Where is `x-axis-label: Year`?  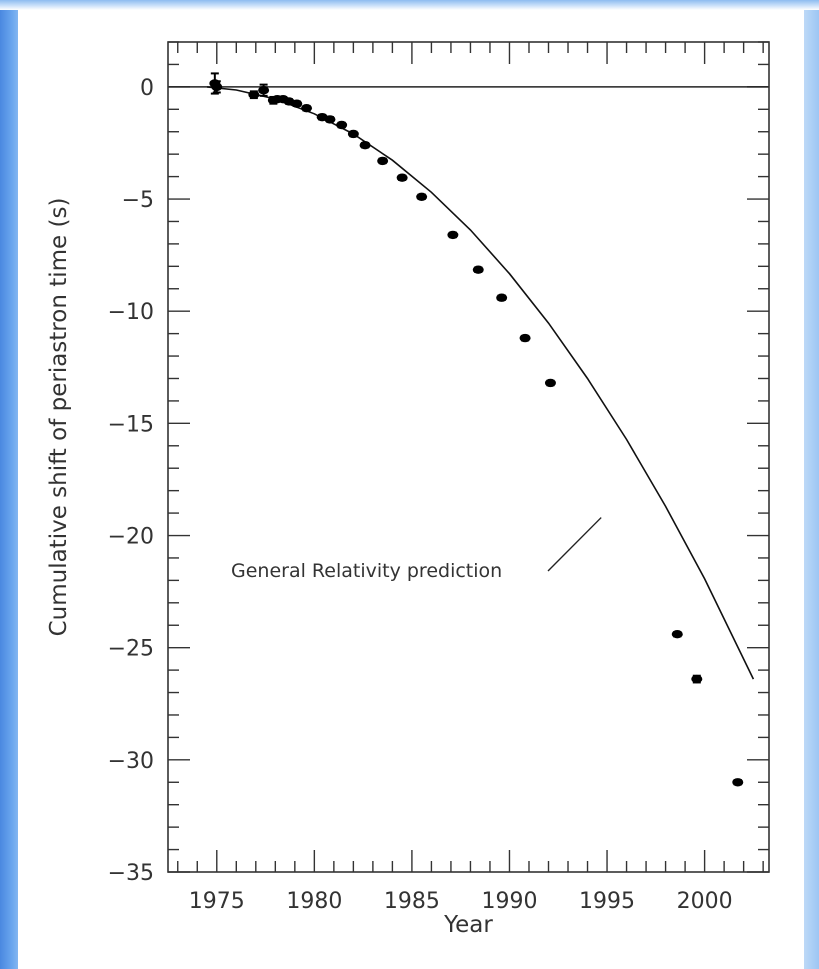 x-axis-label: Year is located at coordinates (468, 925).